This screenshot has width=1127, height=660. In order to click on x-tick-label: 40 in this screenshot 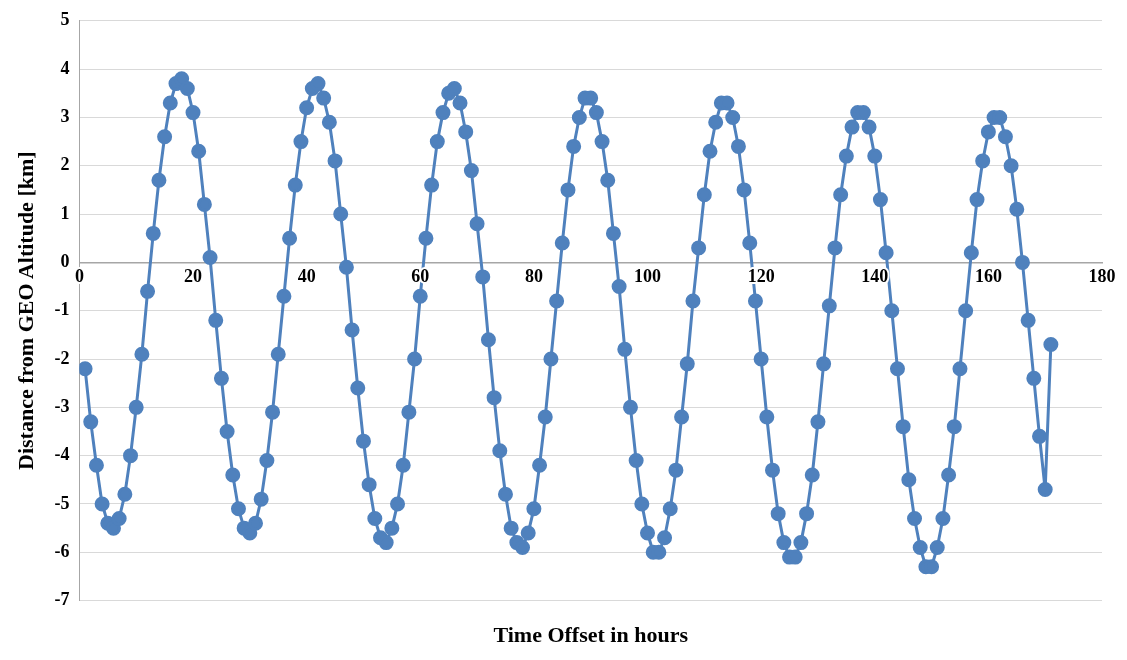, I will do `click(306, 276)`.